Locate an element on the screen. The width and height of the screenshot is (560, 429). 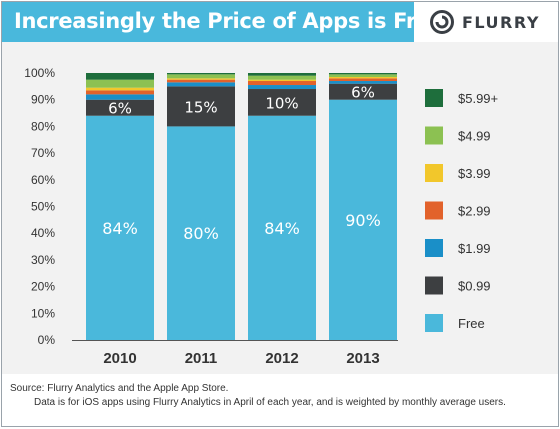
y-tick-label: 60% is located at coordinates (43, 180).